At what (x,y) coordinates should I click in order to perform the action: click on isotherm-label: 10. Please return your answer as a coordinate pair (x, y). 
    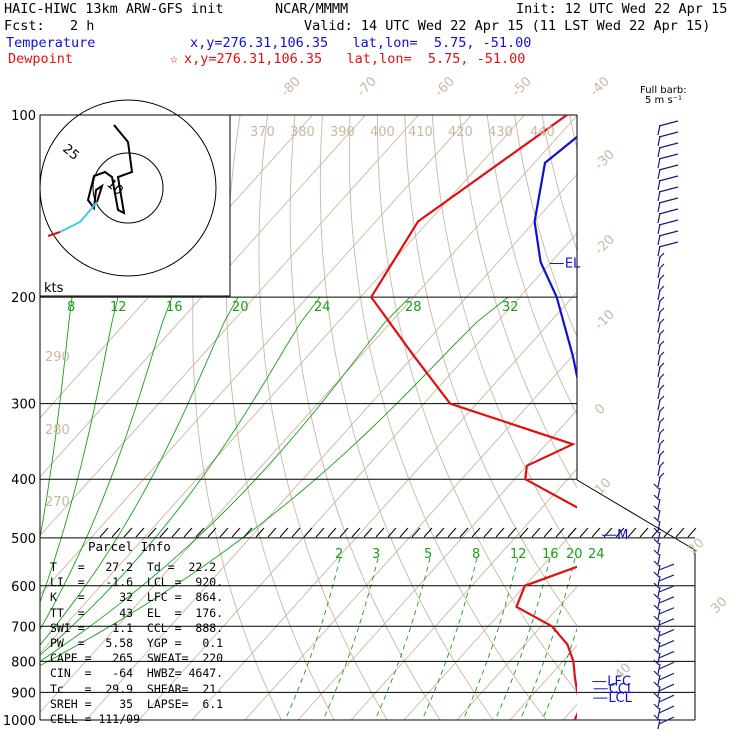
    Looking at the image, I should click on (603, 487).